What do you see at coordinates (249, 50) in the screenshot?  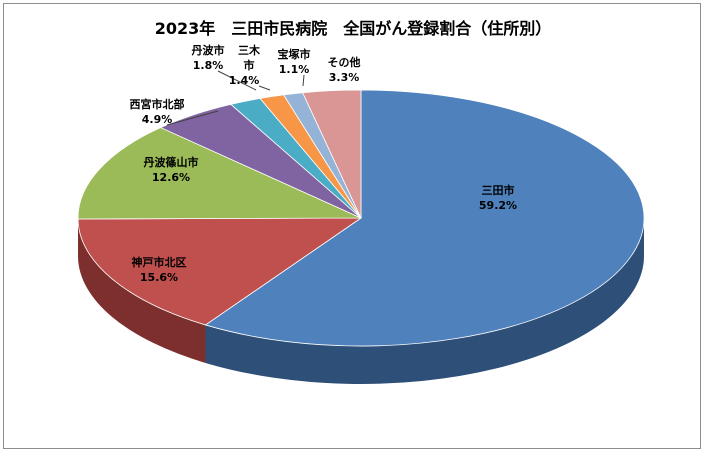 I see `slice-6-name-1: 三木` at bounding box center [249, 50].